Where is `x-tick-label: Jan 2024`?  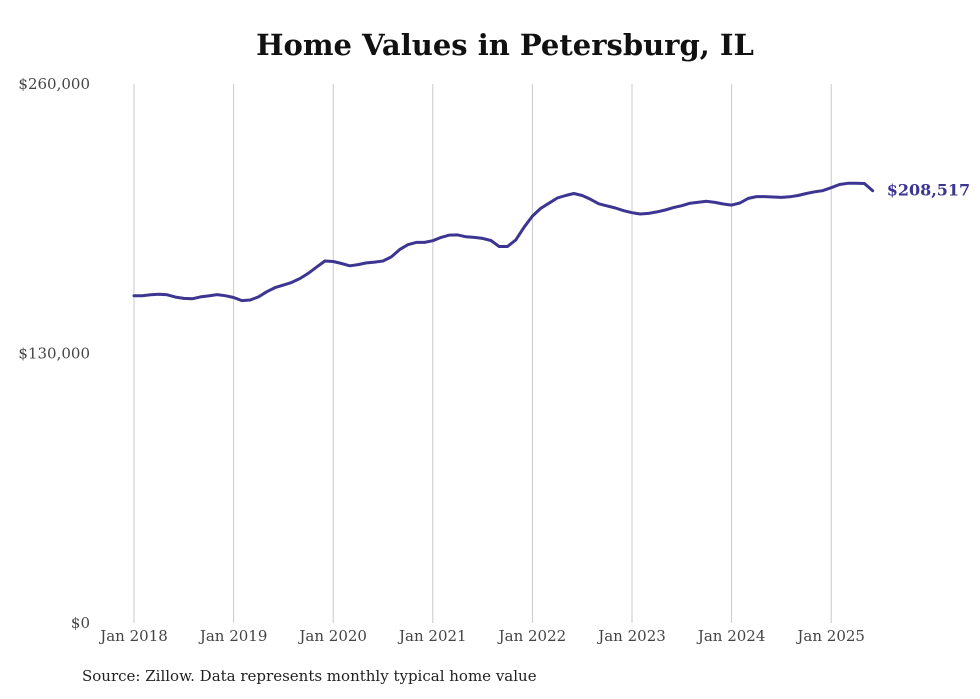 x-tick-label: Jan 2024 is located at coordinates (731, 636).